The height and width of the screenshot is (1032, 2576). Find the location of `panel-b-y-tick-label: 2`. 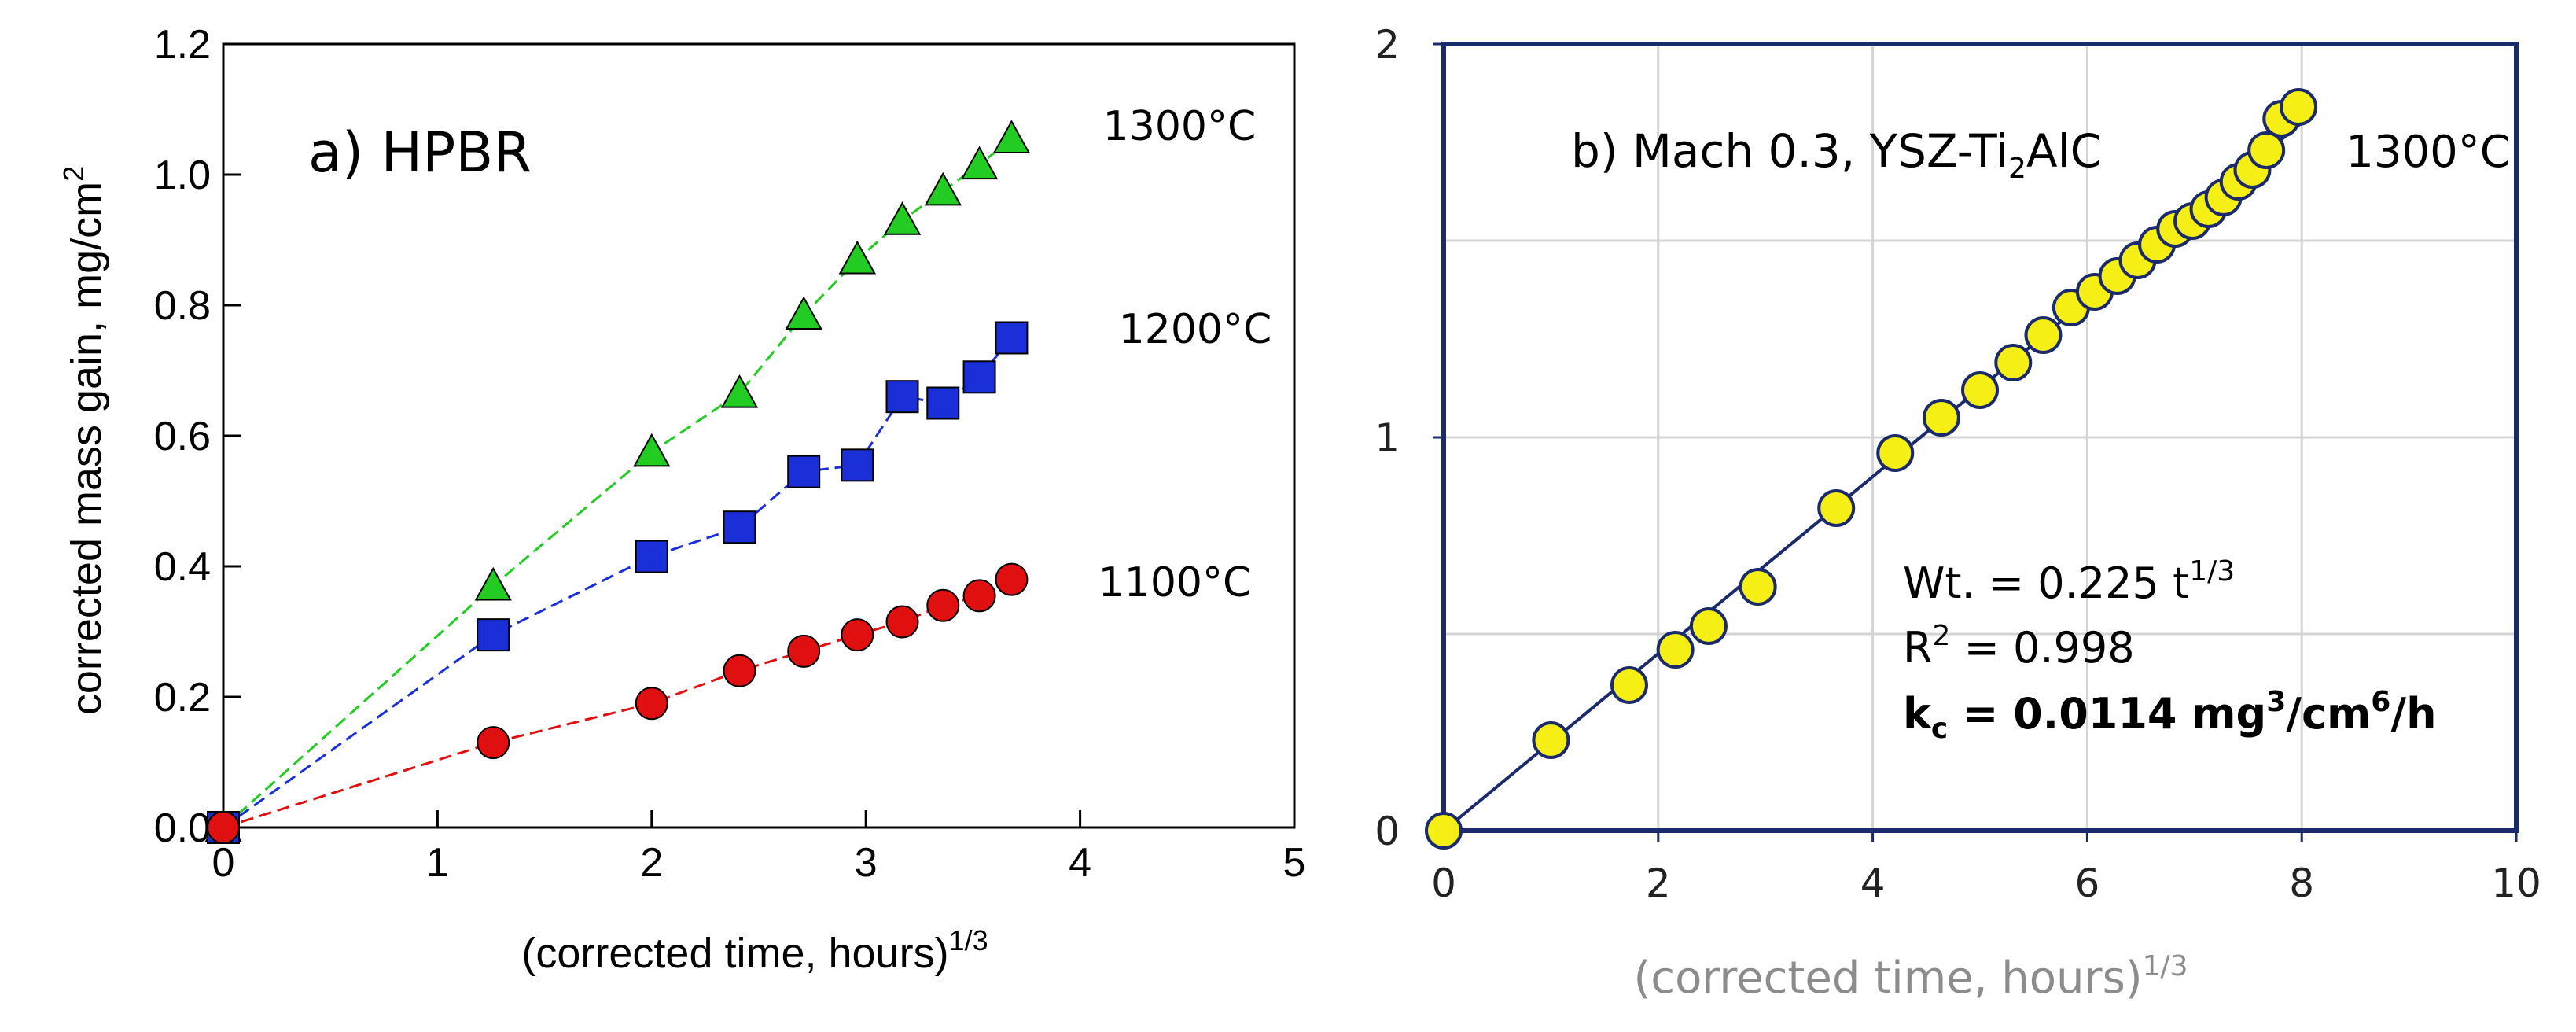

panel-b-y-tick-label: 2 is located at coordinates (1387, 45).